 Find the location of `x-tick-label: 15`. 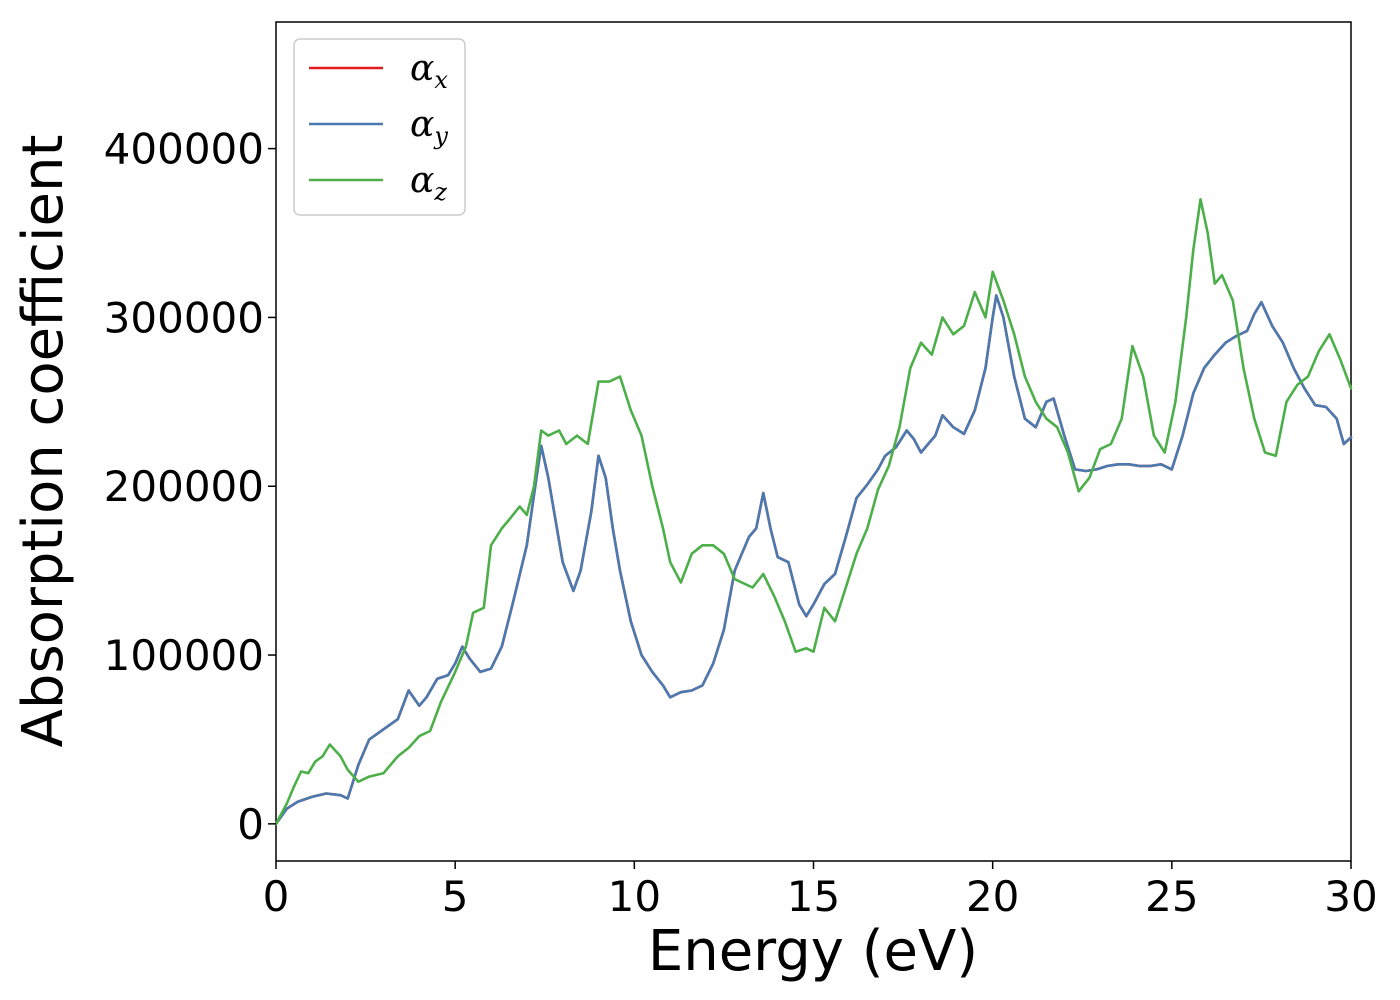

x-tick-label: 15 is located at coordinates (813, 896).